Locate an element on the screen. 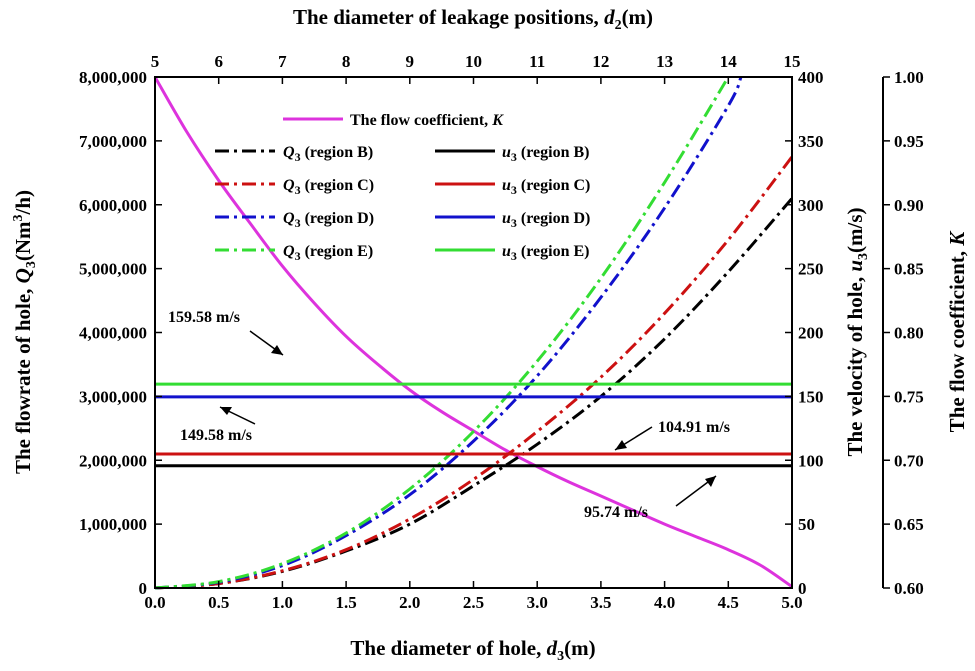 The width and height of the screenshot is (975, 671). annotation-arrowhead-region-d is located at coordinates (226, 411).